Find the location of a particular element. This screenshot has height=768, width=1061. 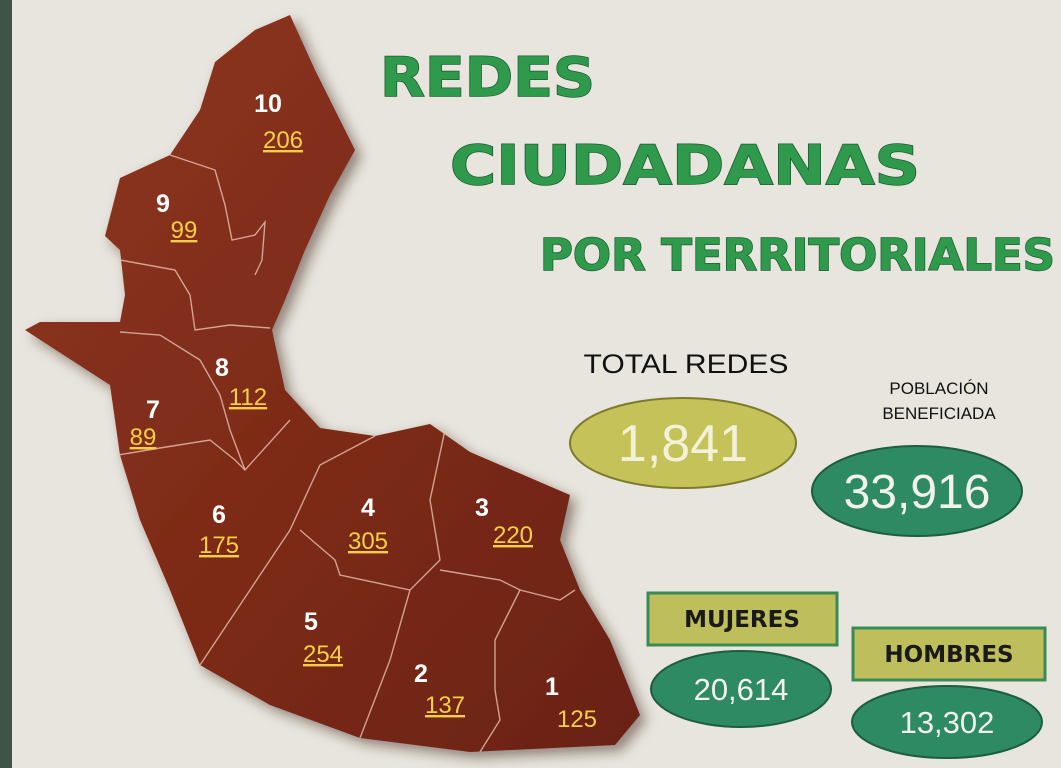

total-value: 1,841 is located at coordinates (683, 444).